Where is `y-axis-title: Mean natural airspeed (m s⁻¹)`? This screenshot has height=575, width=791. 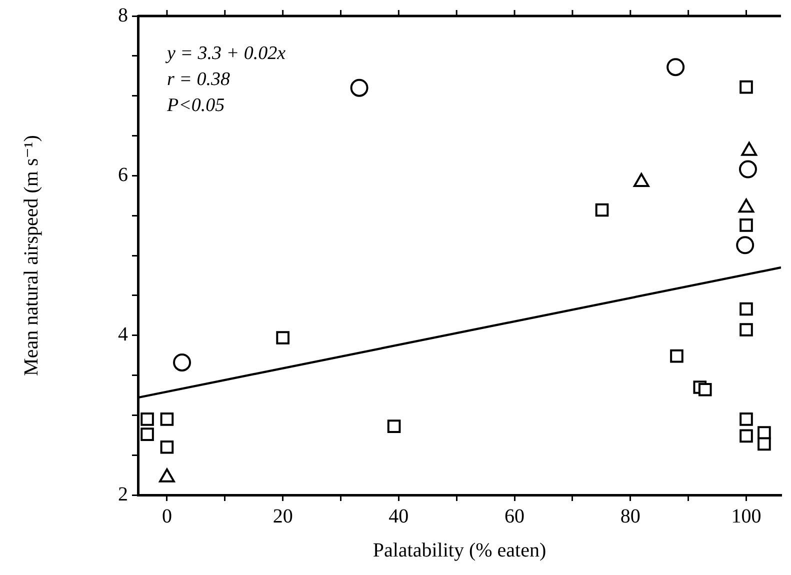 y-axis-title: Mean natural airspeed (m s⁻¹) is located at coordinates (31, 255).